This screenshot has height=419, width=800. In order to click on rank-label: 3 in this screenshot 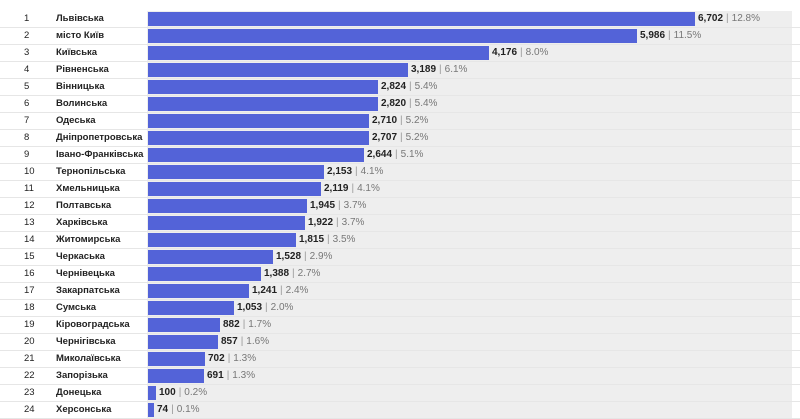, I will do `click(27, 52)`.